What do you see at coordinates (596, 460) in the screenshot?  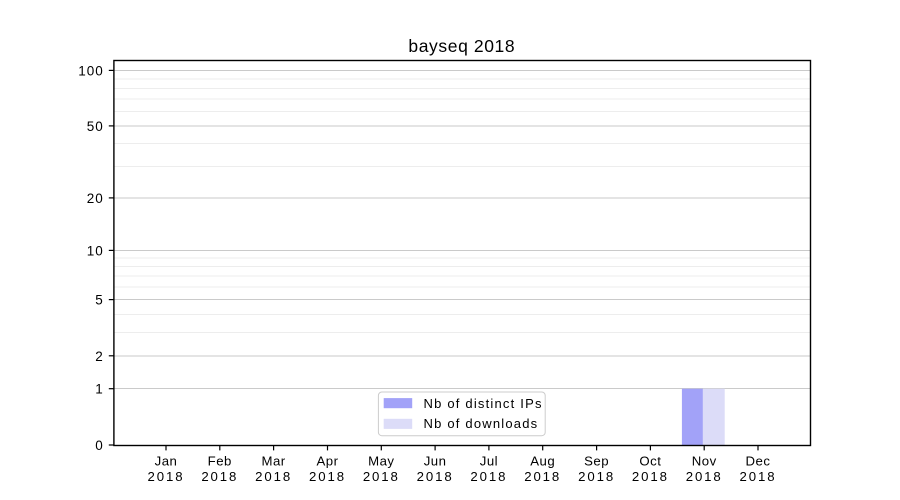 I see `svg-text: Sep` at bounding box center [596, 460].